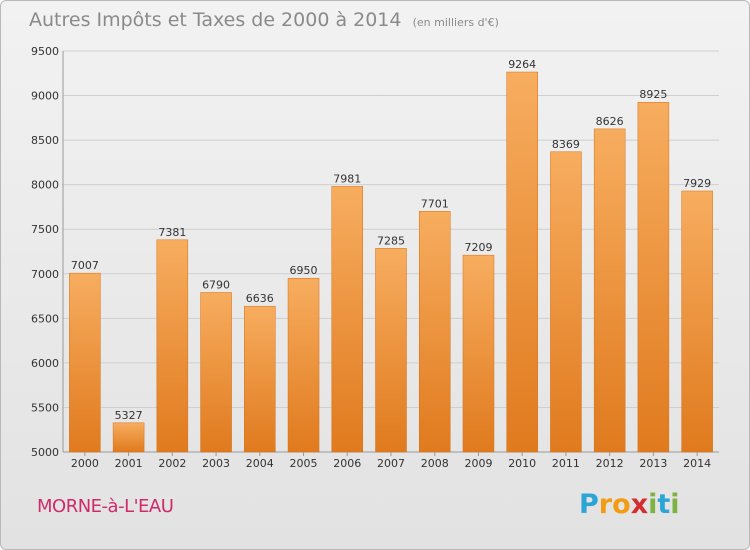 This screenshot has height=550, width=750. I want to click on bar-value-label: 6790, so click(216, 284).